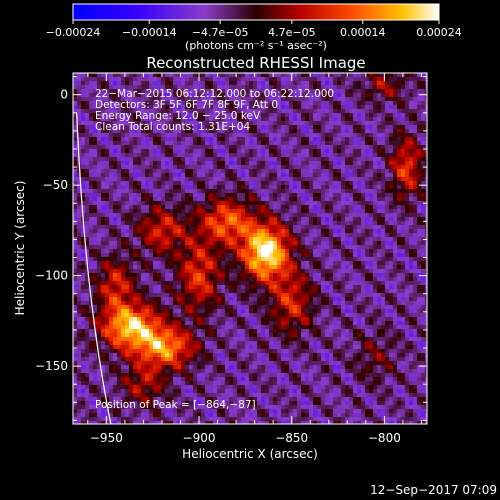  Describe the element at coordinates (220, 32) in the screenshot. I see `colorbar-tick-label: −4.7e−05` at that location.